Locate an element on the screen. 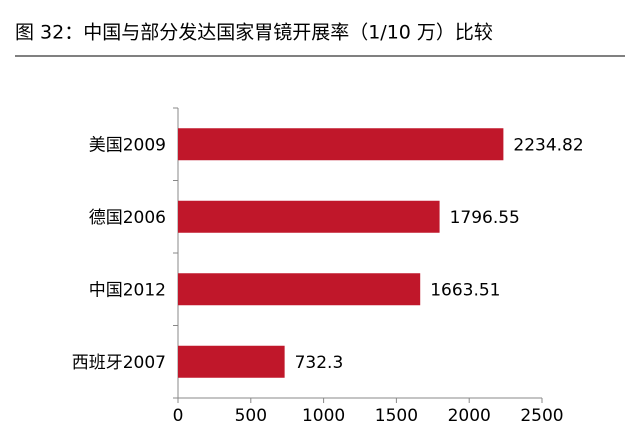  x-tick-label: 500 is located at coordinates (251, 416).